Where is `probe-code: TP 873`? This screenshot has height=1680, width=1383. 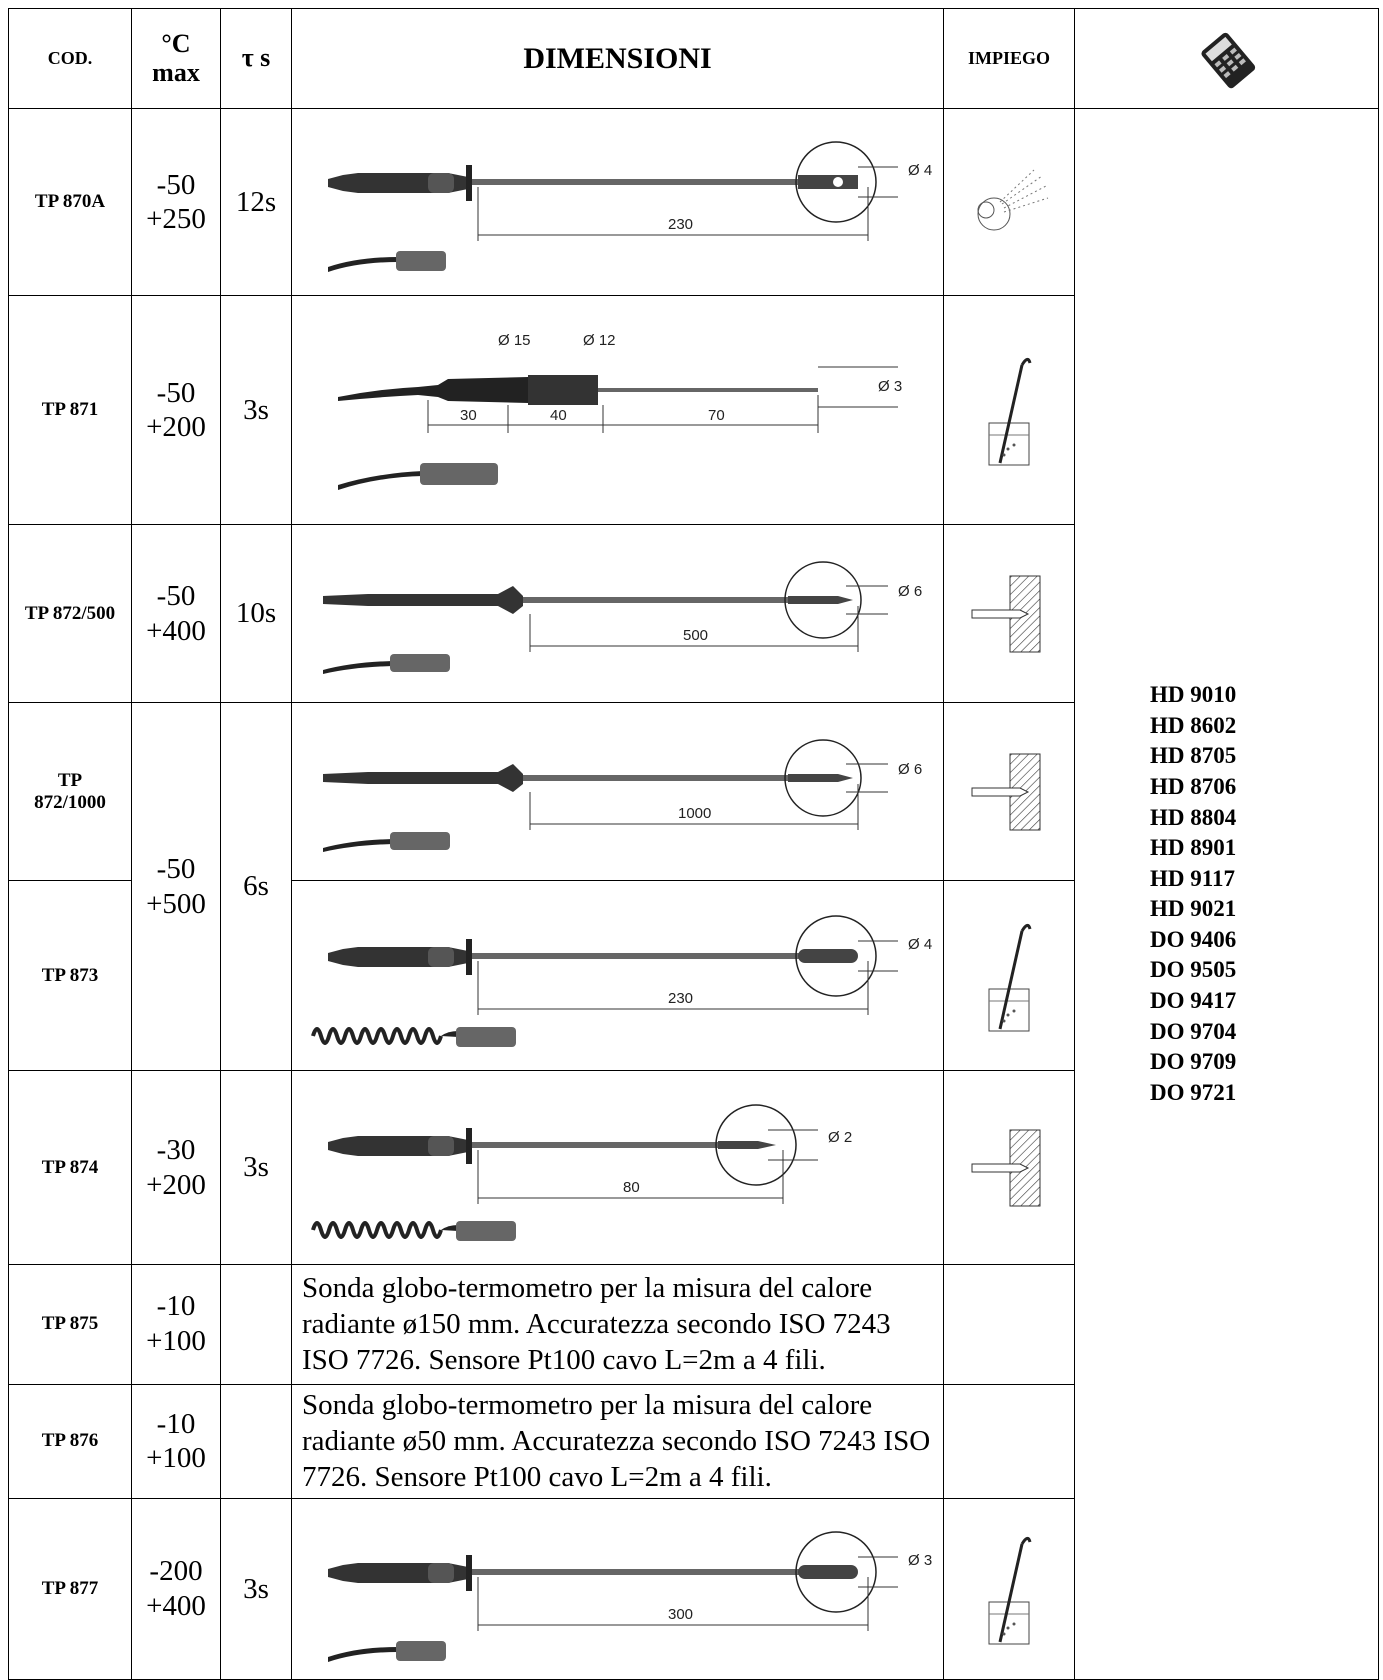 probe-code: TP 873 is located at coordinates (70, 976).